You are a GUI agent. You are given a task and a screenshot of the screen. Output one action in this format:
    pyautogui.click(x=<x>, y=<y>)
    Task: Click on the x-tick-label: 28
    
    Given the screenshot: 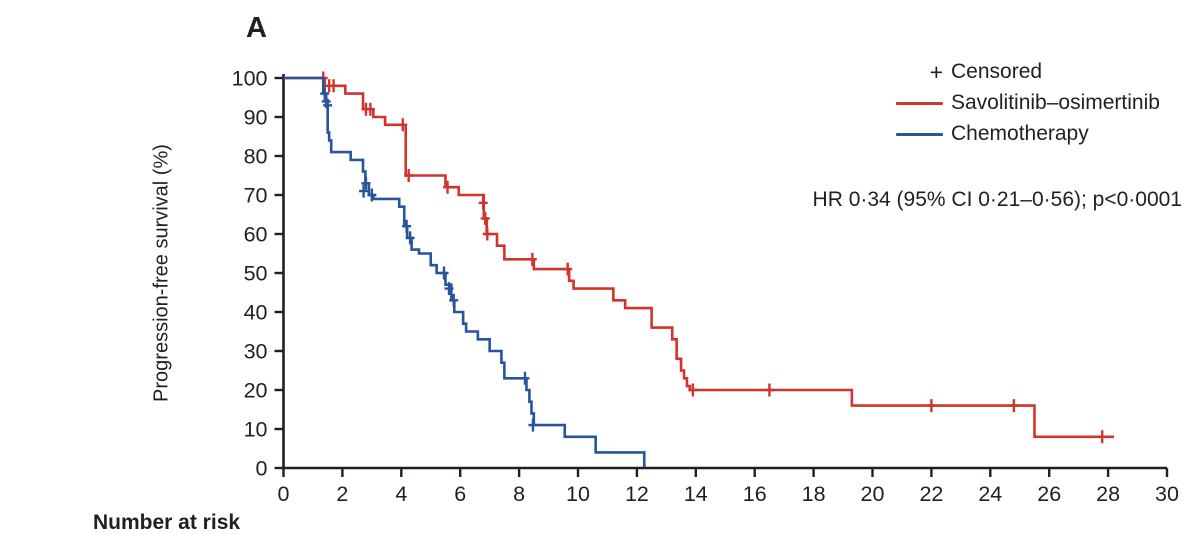 What is the action you would take?
    pyautogui.click(x=1108, y=494)
    